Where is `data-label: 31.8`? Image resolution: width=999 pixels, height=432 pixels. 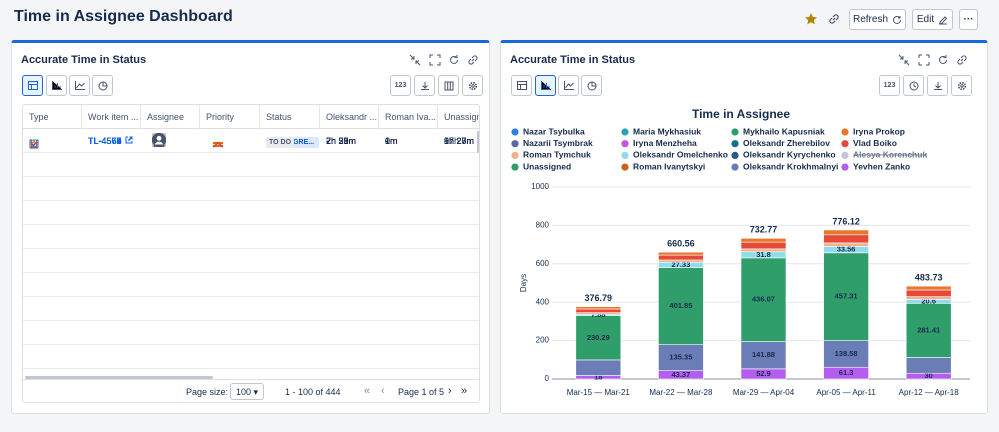
data-label: 31.8 is located at coordinates (763, 254).